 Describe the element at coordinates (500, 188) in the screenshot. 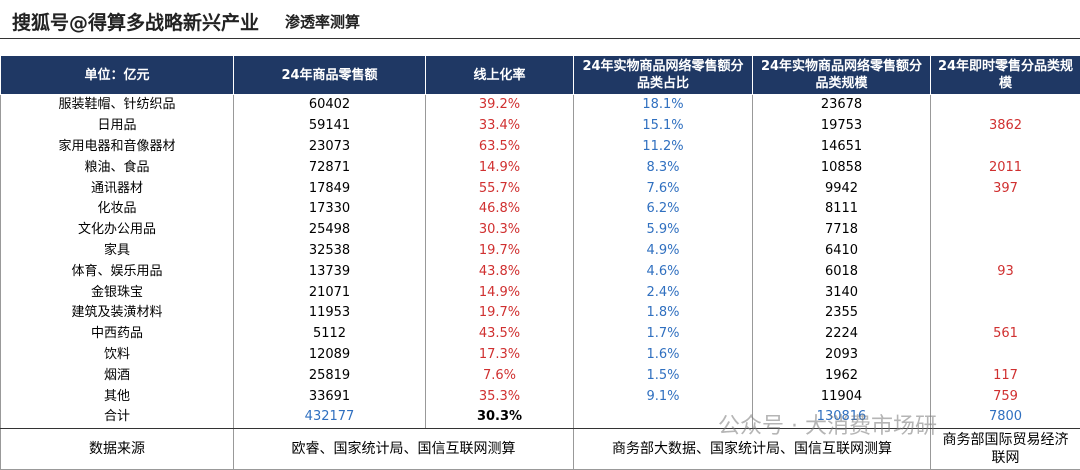

I see `cell: 55.7%` at that location.